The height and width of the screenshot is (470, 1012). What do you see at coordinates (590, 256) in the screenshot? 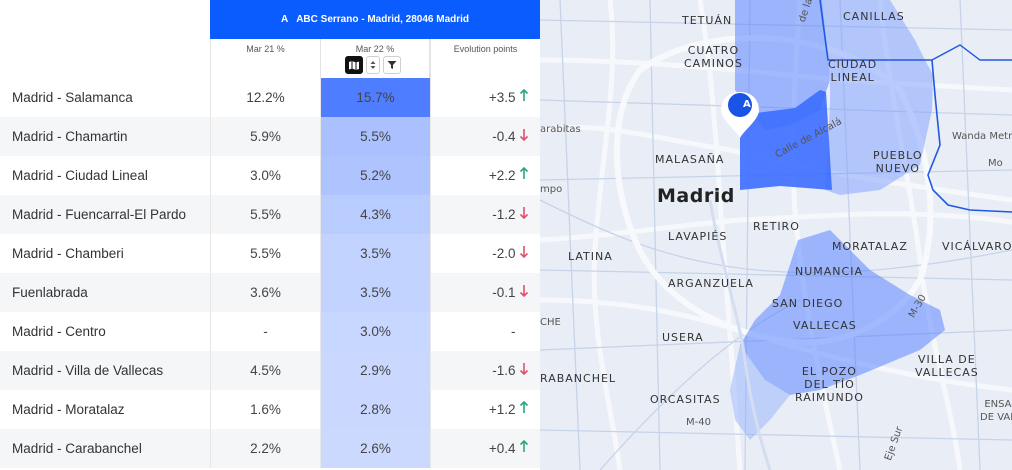
I see `map-label-latina: LATINA` at bounding box center [590, 256].